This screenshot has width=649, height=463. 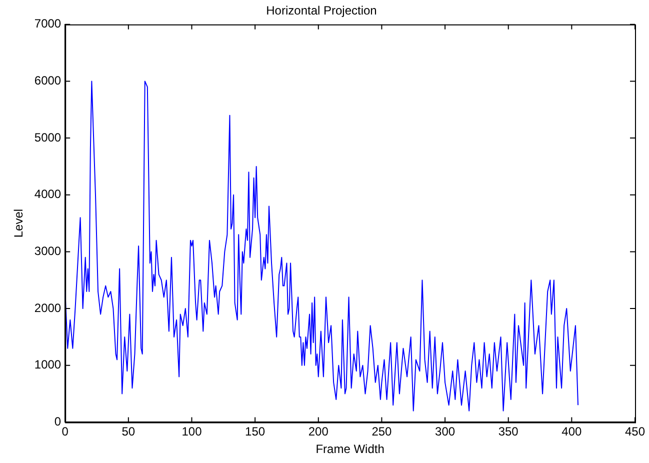 What do you see at coordinates (19, 223) in the screenshot?
I see `y-axis-title: Level` at bounding box center [19, 223].